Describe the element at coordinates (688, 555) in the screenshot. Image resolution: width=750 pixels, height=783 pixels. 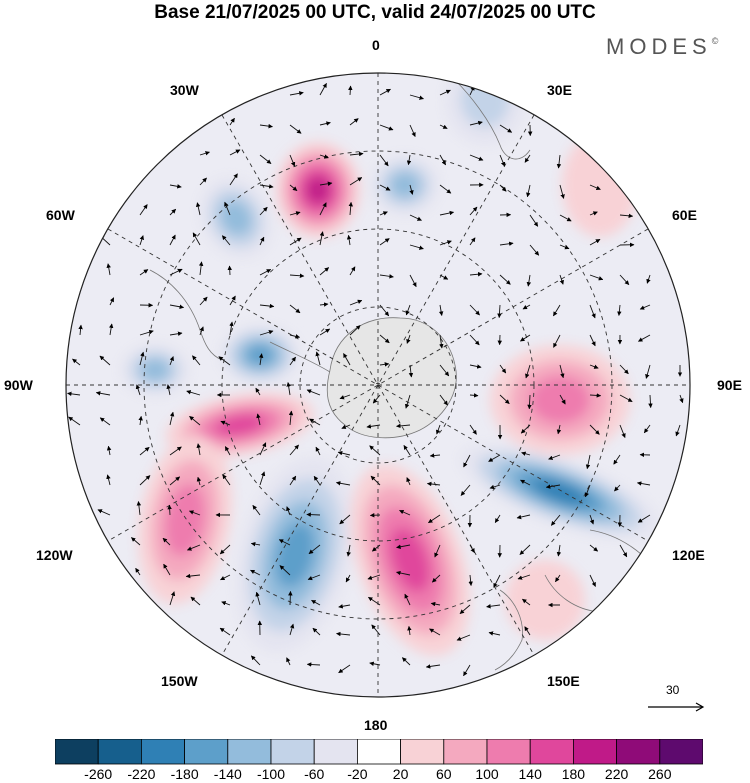
I see `lon-label-120e: 120E` at that location.